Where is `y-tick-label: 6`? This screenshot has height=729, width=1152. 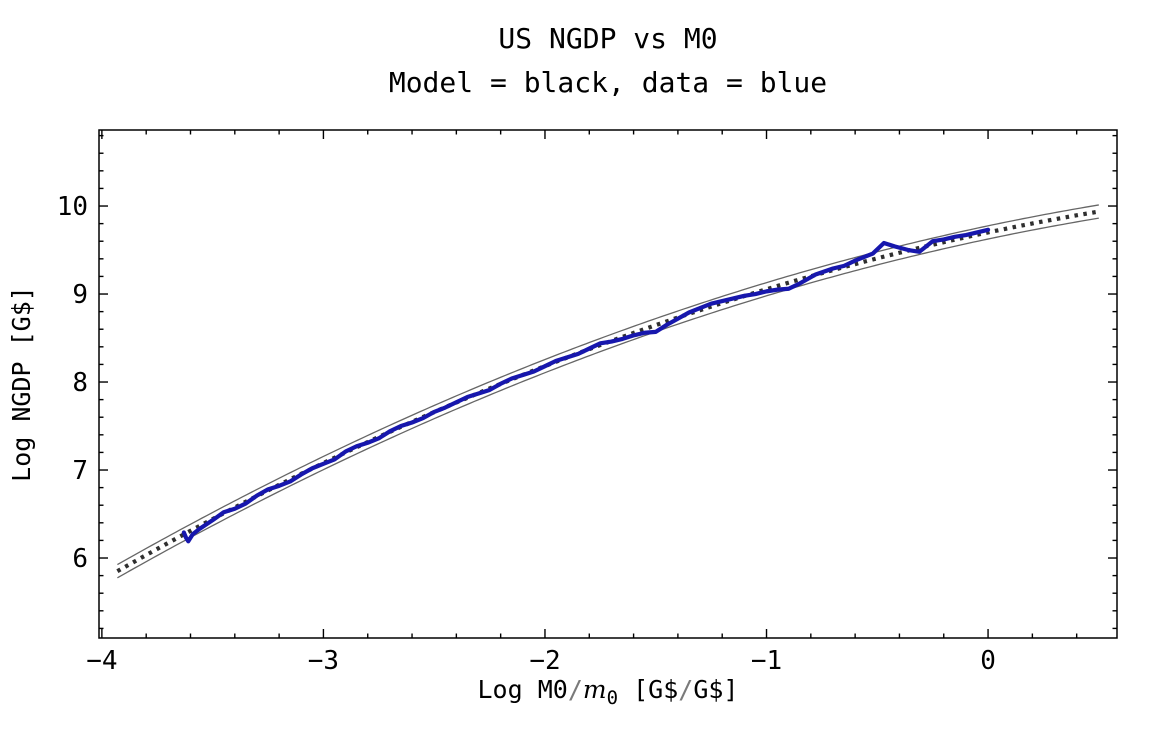
y-tick-label: 6 is located at coordinates (80, 559).